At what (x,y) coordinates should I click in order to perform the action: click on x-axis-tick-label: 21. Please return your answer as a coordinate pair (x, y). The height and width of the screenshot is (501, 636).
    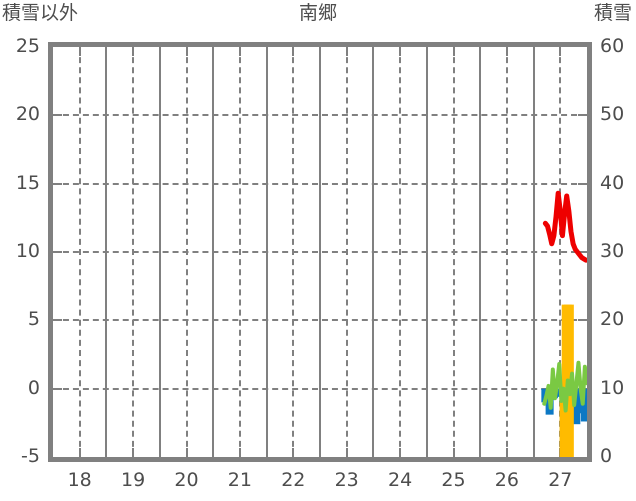
    Looking at the image, I should click on (239, 480).